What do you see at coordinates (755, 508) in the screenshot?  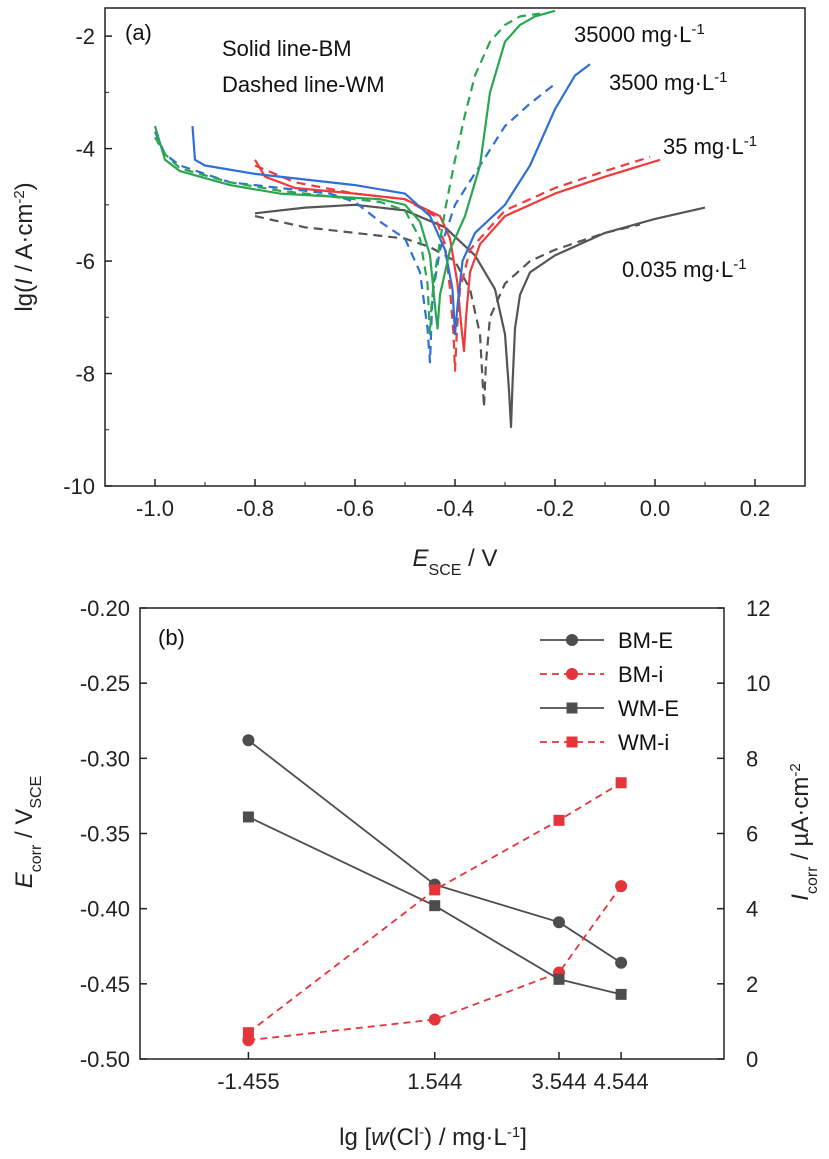 I see `panel-a-x-tick-label: 0.2` at bounding box center [755, 508].